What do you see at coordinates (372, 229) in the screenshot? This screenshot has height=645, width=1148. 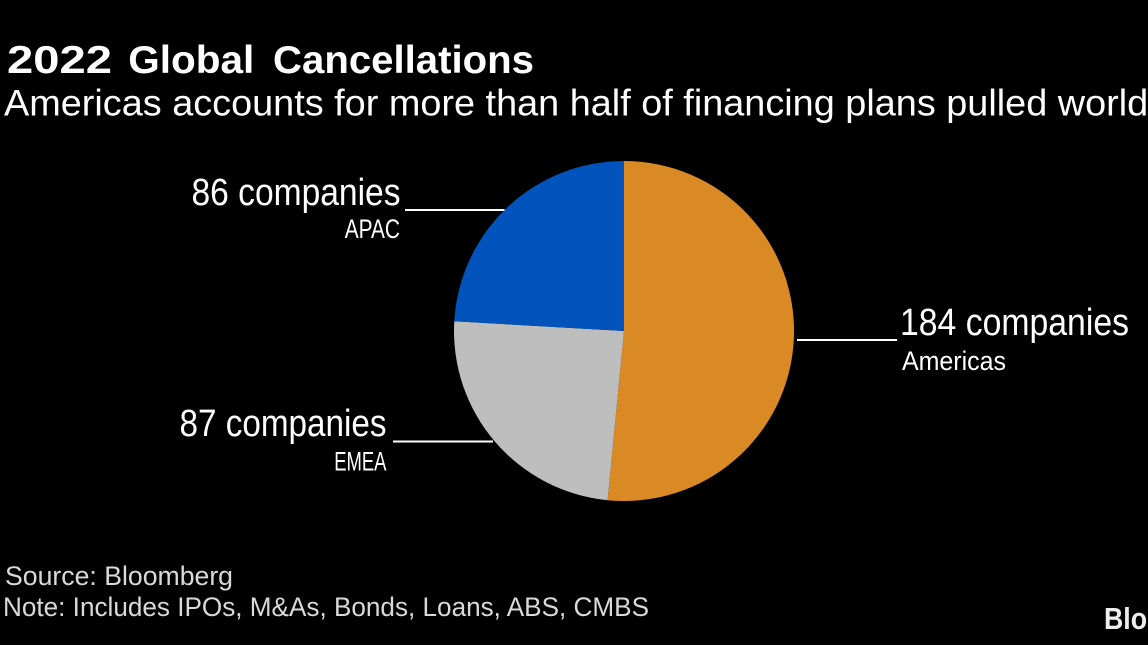 I see `svg-text: APAC` at bounding box center [372, 229].